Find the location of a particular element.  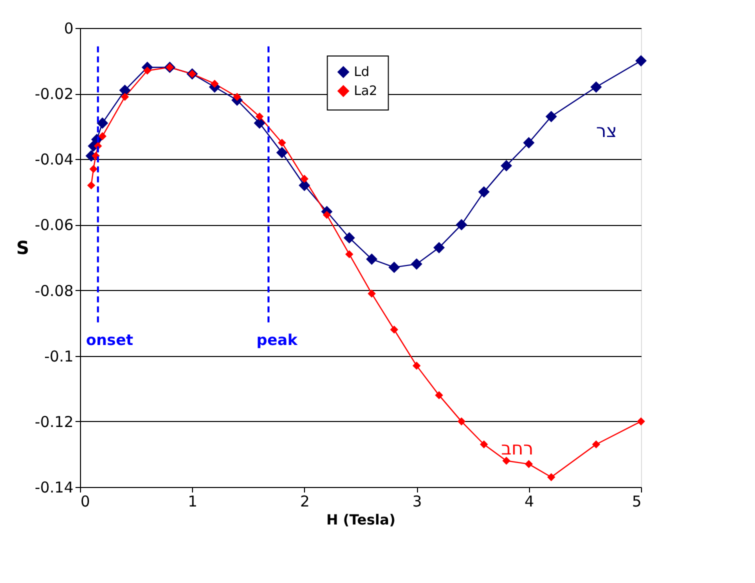

x-tick-label: 2 is located at coordinates (305, 501).